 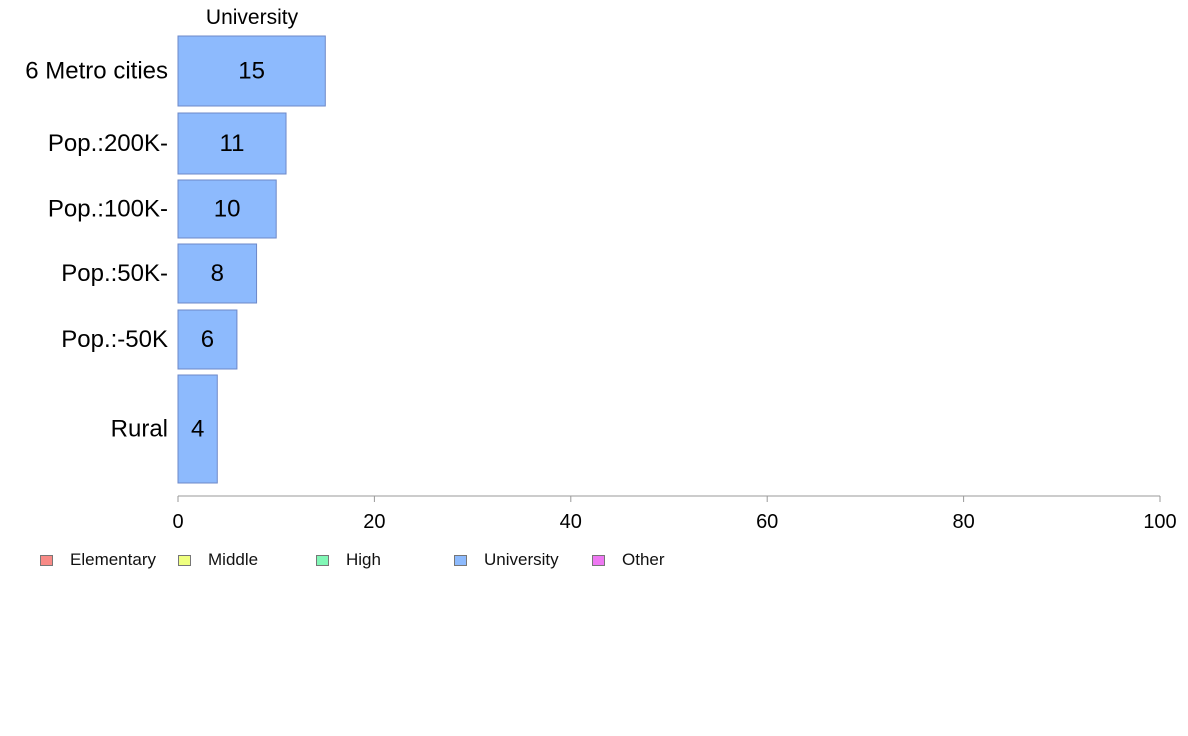 I want to click on legend-item-university: University, so click(x=506, y=560).